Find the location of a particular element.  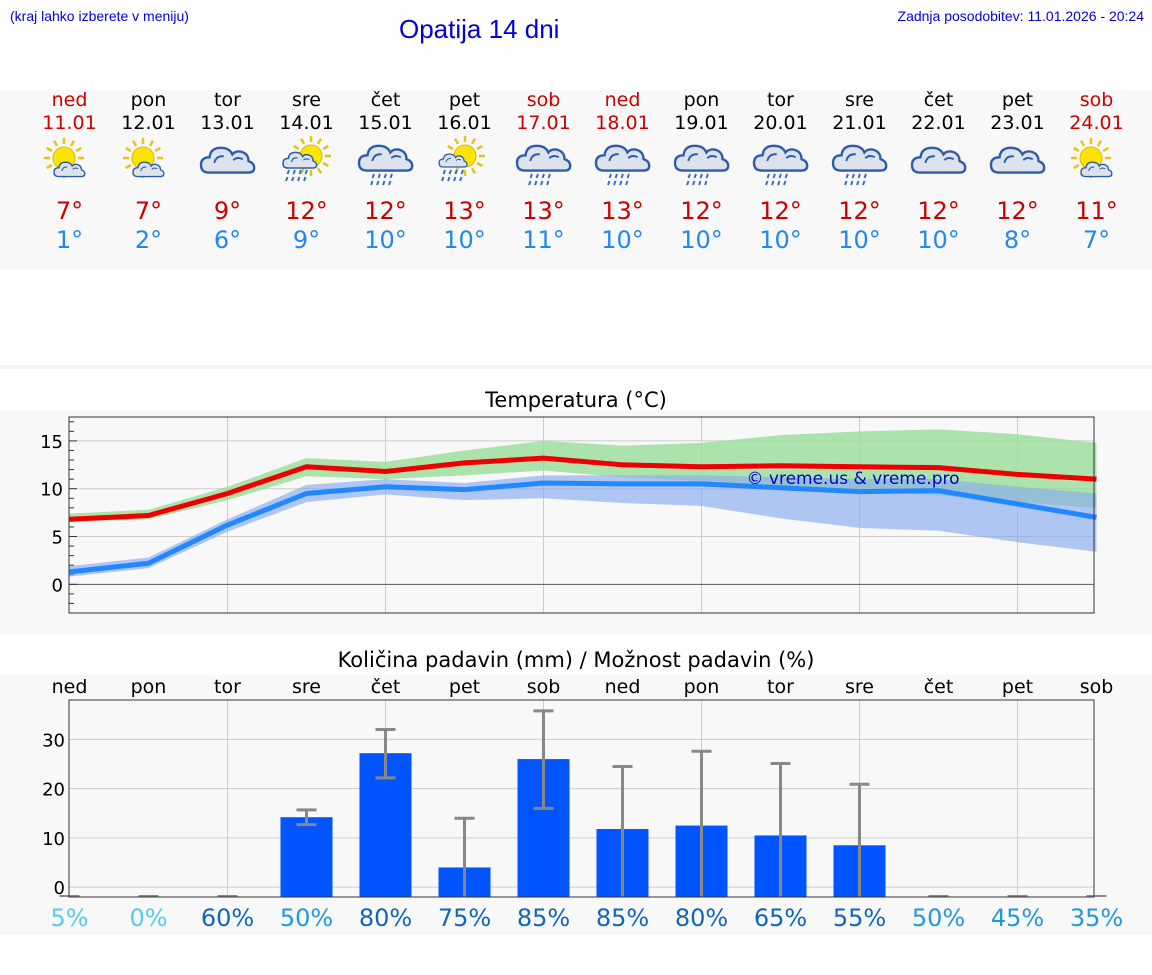

temp-ytick-label: 0 is located at coordinates (57, 585).